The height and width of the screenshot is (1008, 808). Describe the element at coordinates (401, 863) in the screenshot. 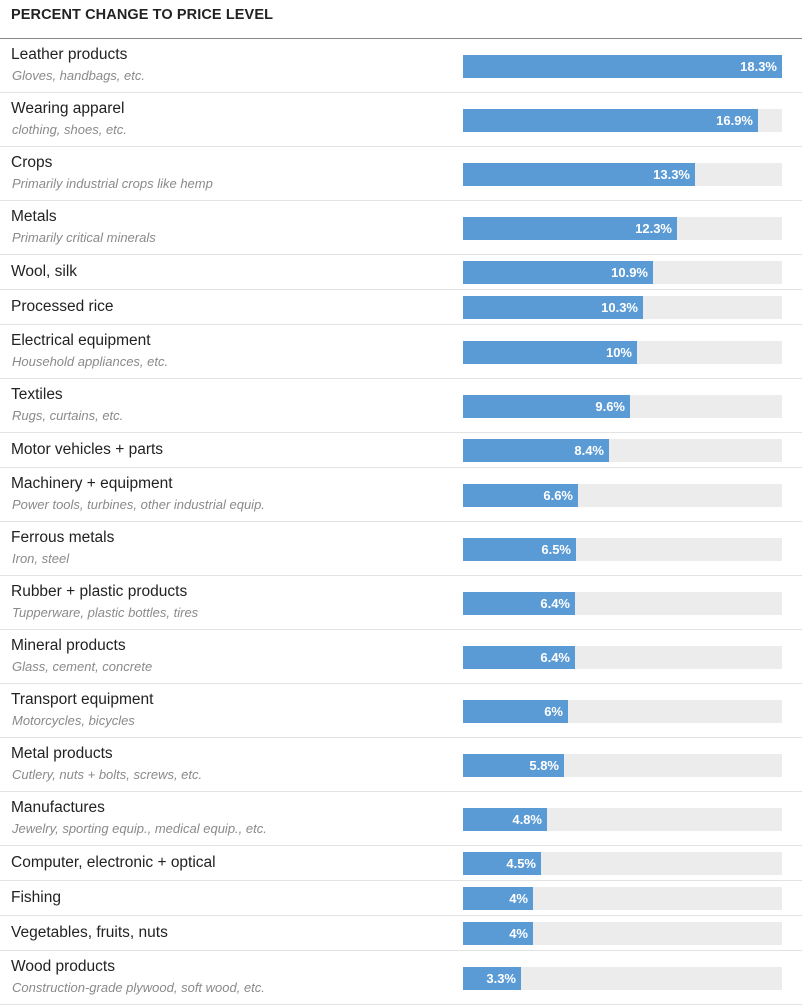

I see `bar-row: Computer, electronic + optical 4.5%` at that location.